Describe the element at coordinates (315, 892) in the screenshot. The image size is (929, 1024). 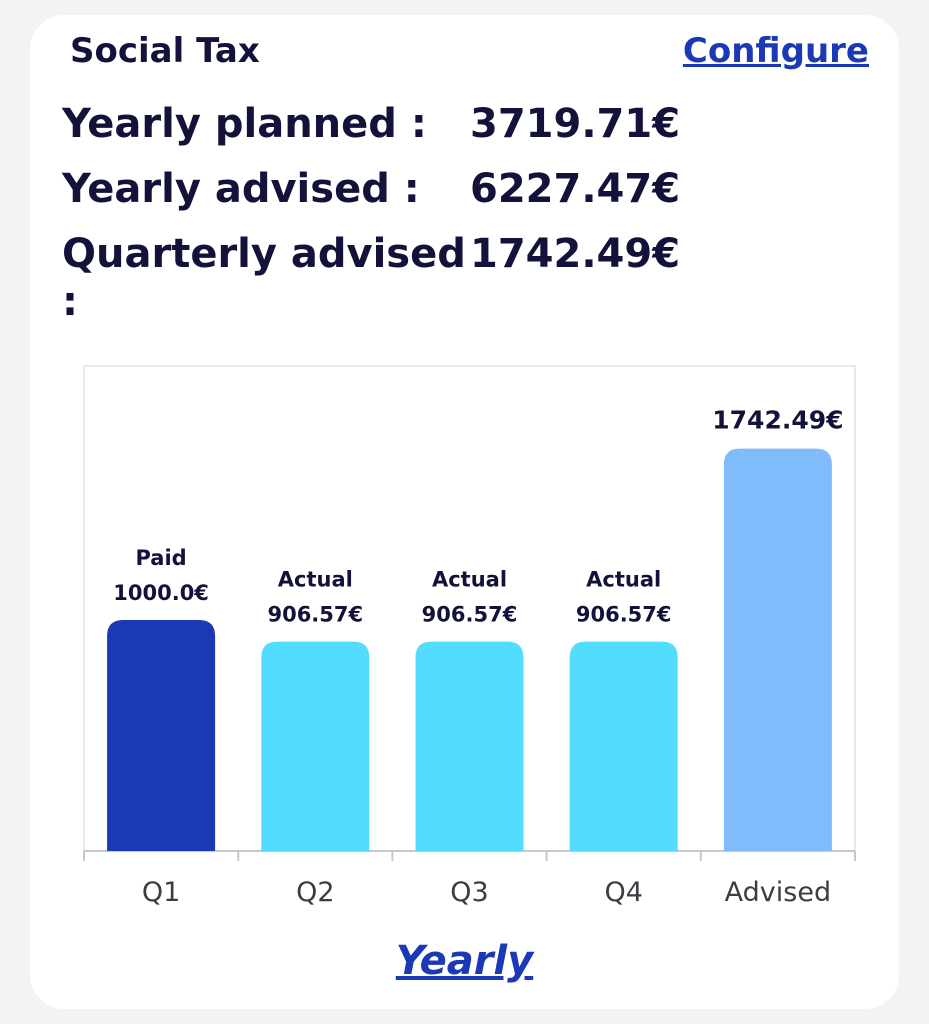
I see `x-tick-label: Q2` at that location.